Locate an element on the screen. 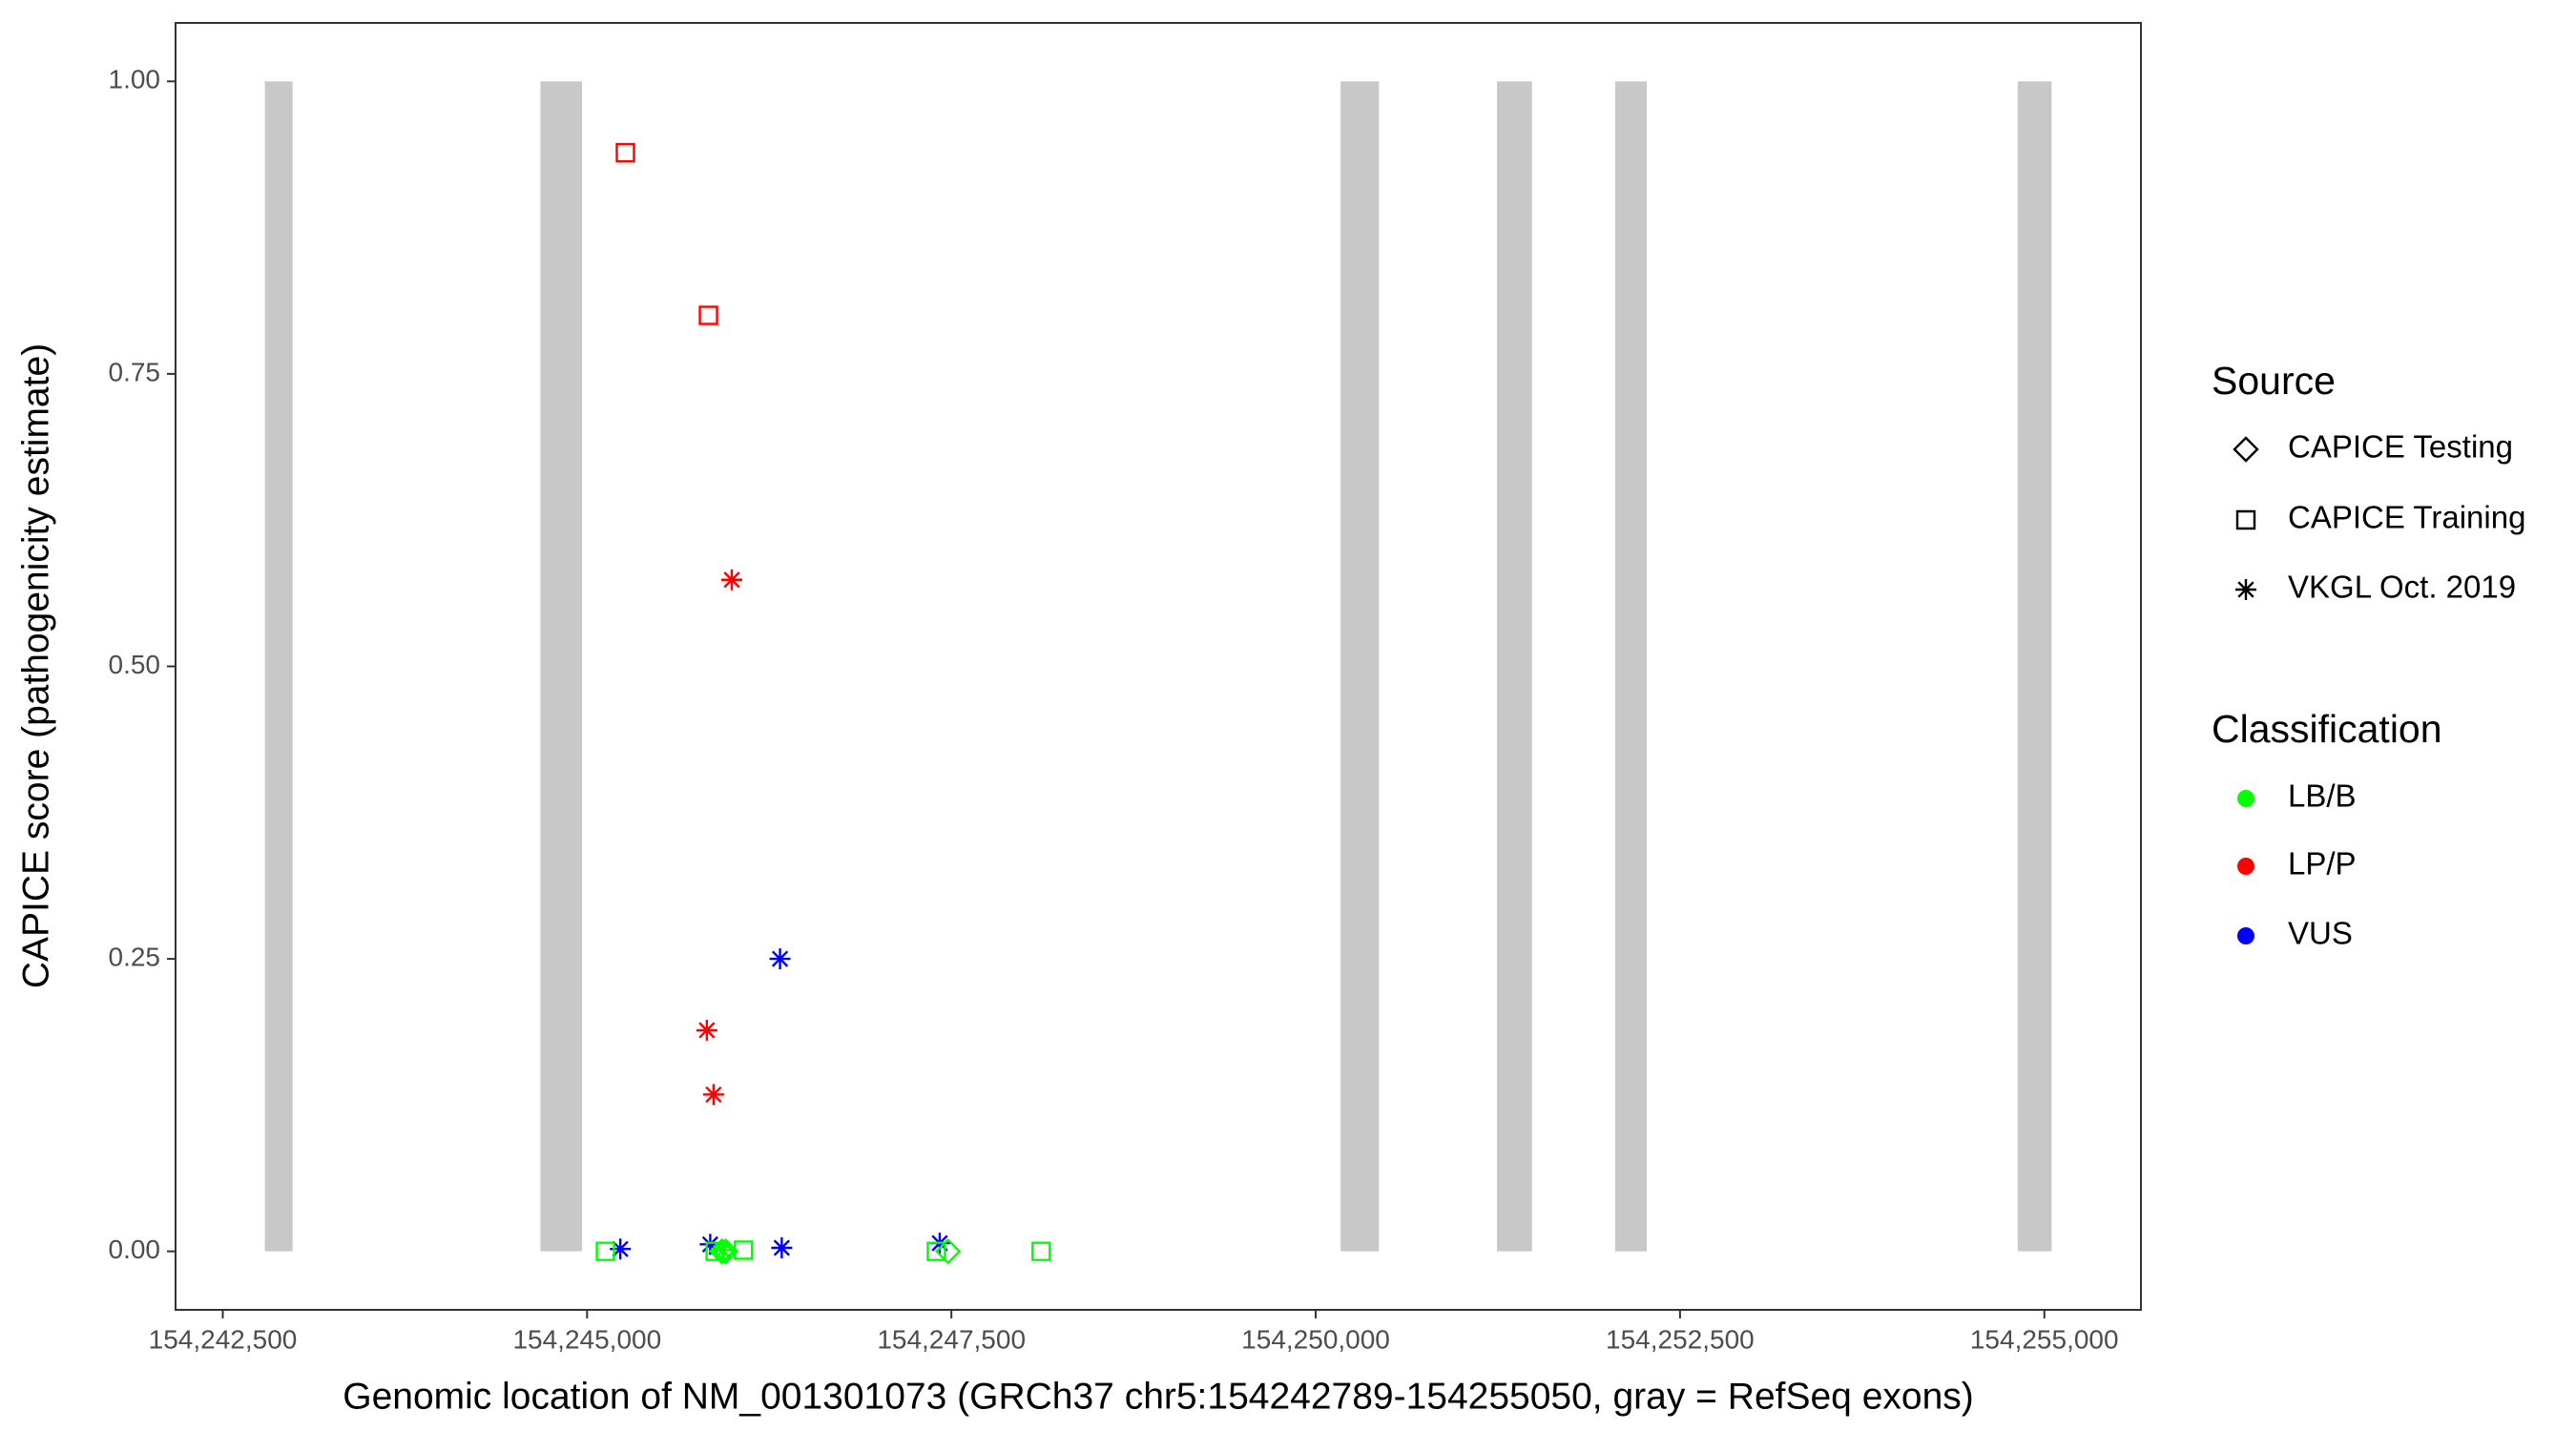 The height and width of the screenshot is (1431, 2576). x-tick-label: 154,242,500 is located at coordinates (223, 1339).